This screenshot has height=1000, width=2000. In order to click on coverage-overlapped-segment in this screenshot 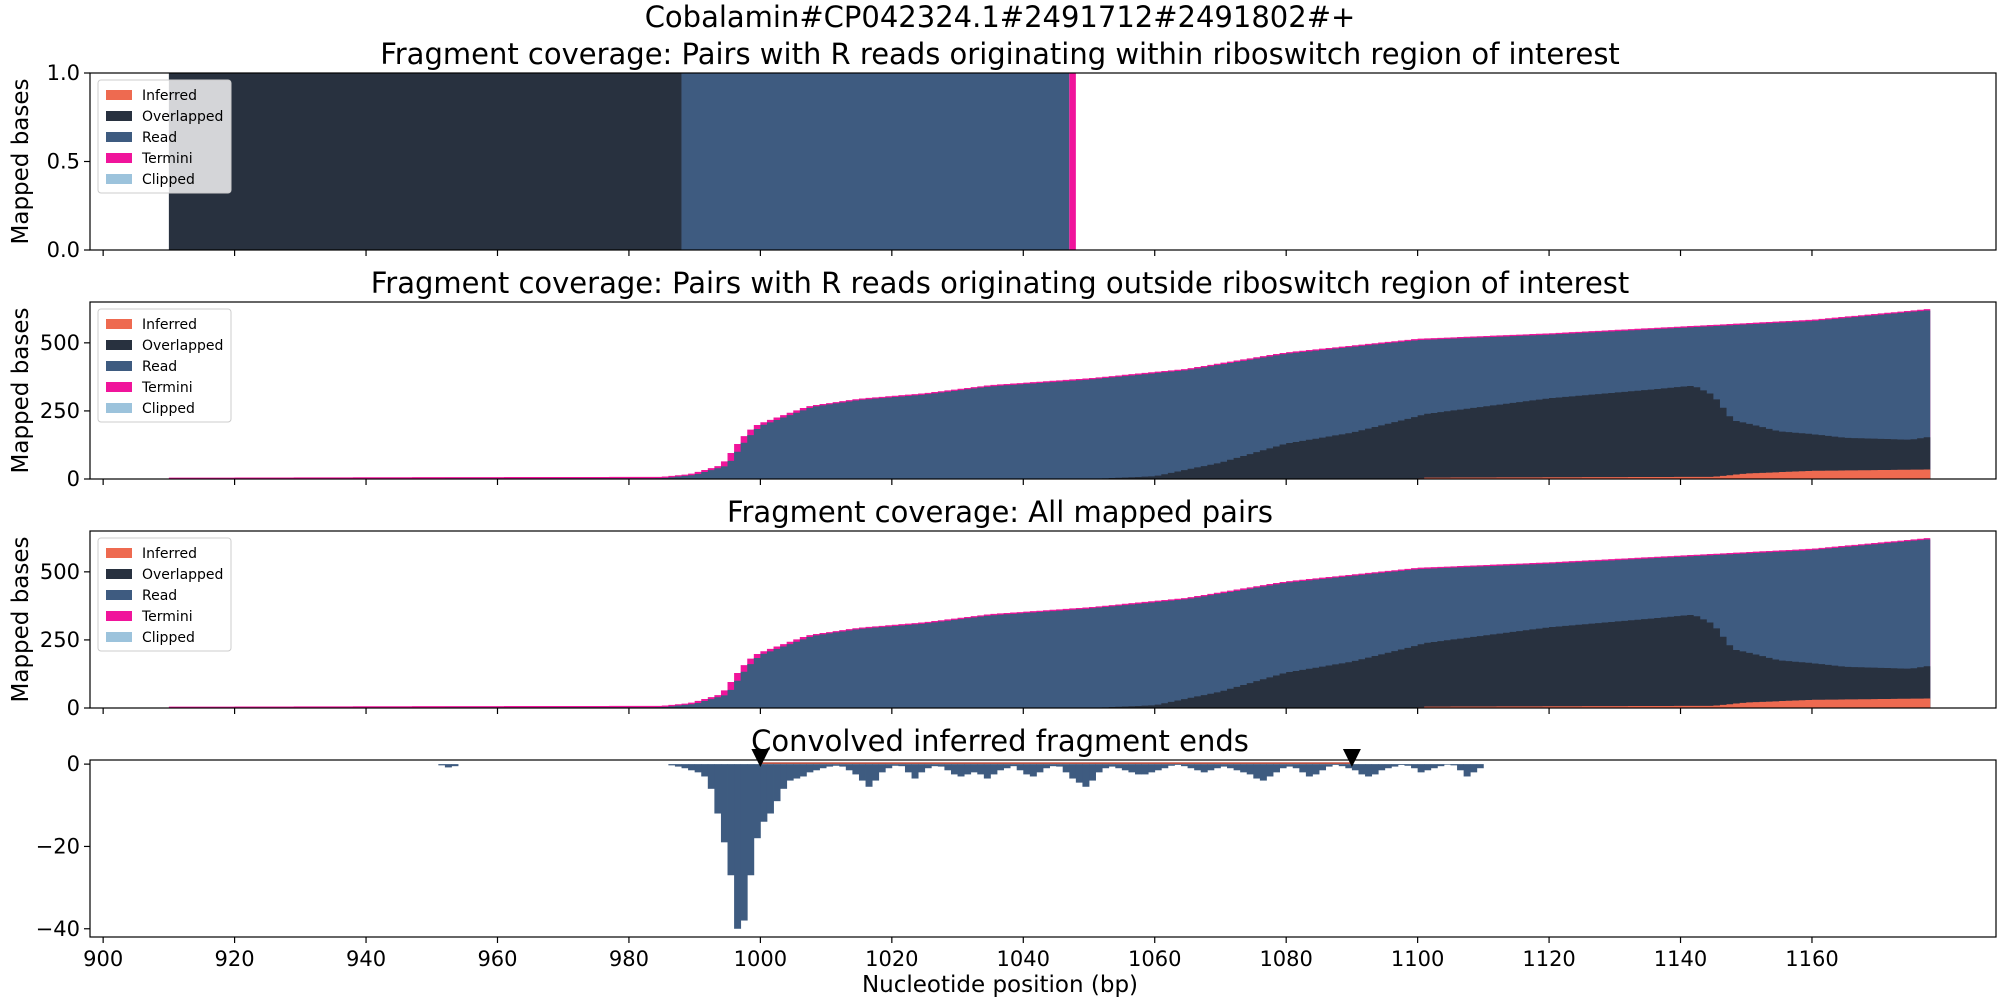, I will do `click(425, 161)`.